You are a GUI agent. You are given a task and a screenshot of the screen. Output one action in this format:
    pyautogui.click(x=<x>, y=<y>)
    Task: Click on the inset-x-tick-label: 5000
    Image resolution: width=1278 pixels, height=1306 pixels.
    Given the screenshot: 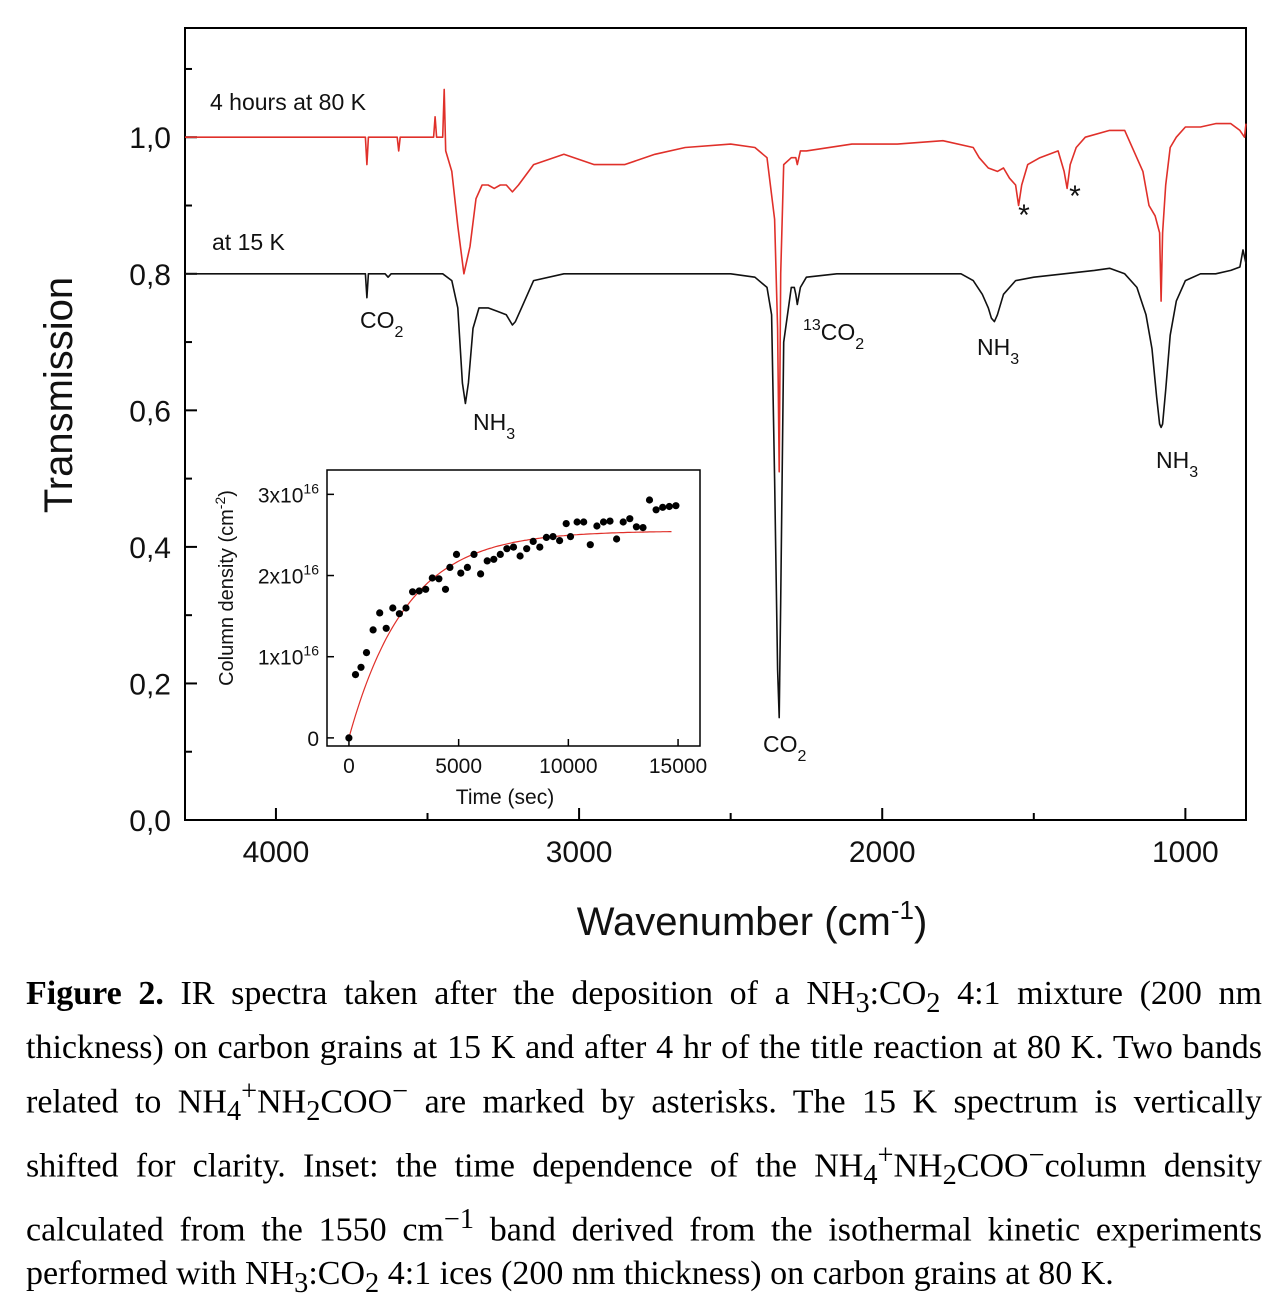 What is the action you would take?
    pyautogui.click(x=458, y=766)
    